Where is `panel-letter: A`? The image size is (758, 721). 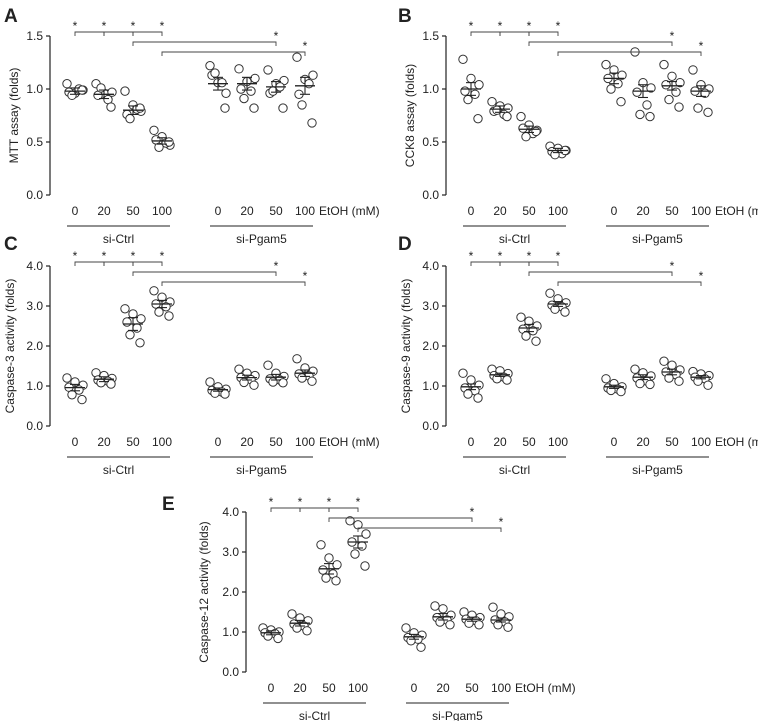
panel-letter: A is located at coordinates (11, 16).